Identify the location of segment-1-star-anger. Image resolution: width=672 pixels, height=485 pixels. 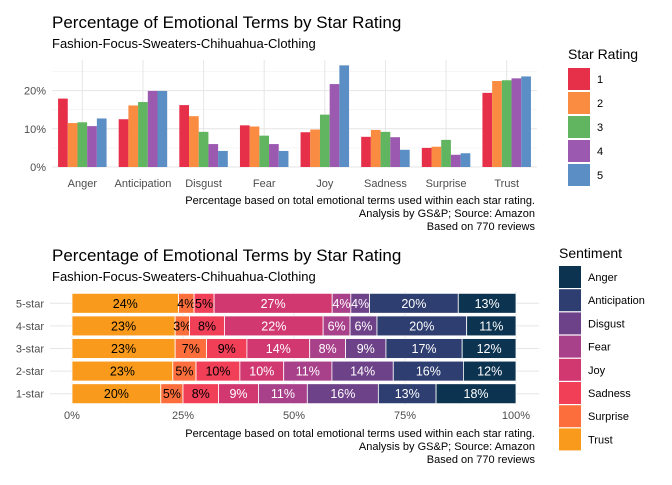
(476, 394).